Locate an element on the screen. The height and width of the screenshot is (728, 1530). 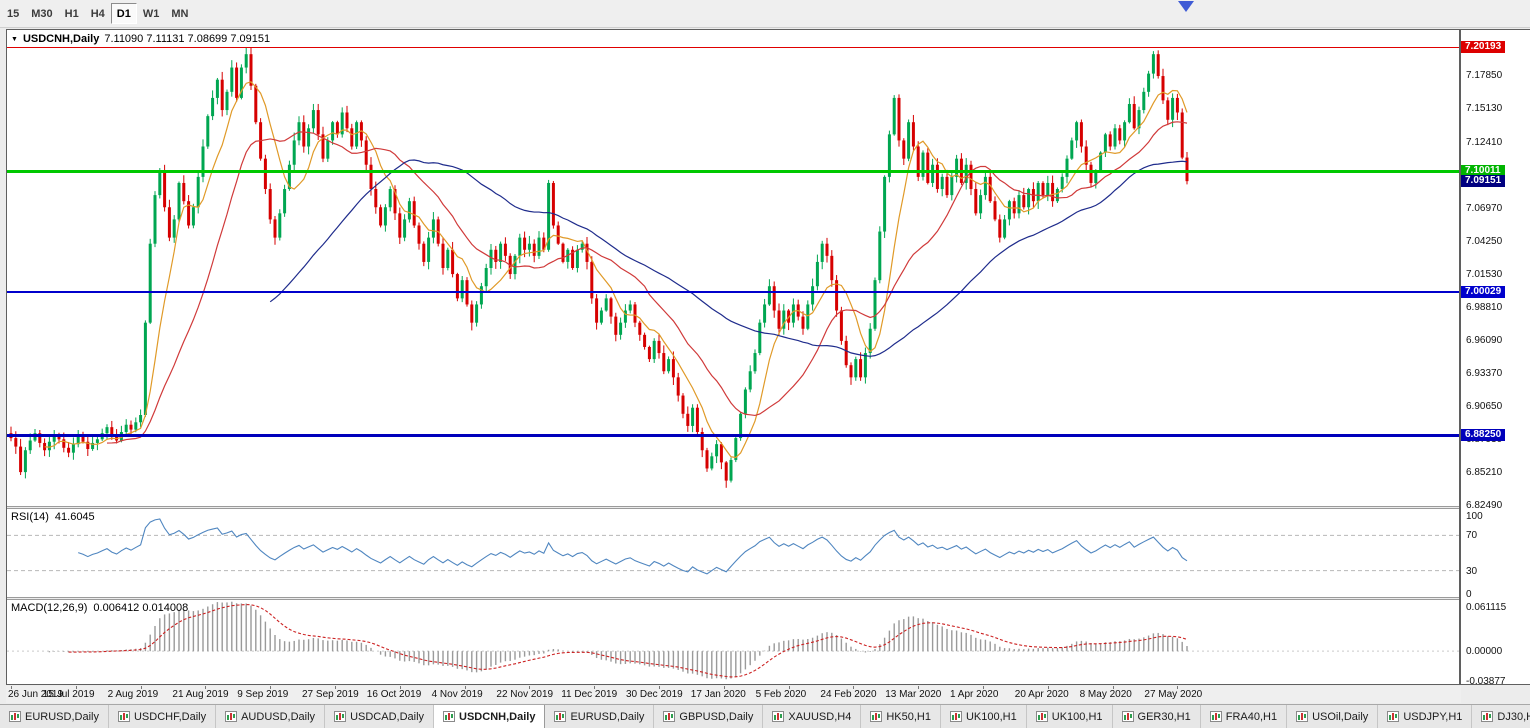
price-tick-label: 6.98810 is located at coordinates (1484, 307).